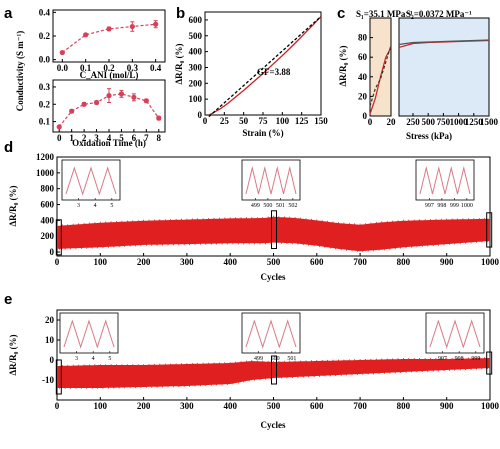  Describe the element at coordinates (343, 65) in the screenshot. I see `panel-c-ylabel: ΔR/R₀ (%)` at that location.